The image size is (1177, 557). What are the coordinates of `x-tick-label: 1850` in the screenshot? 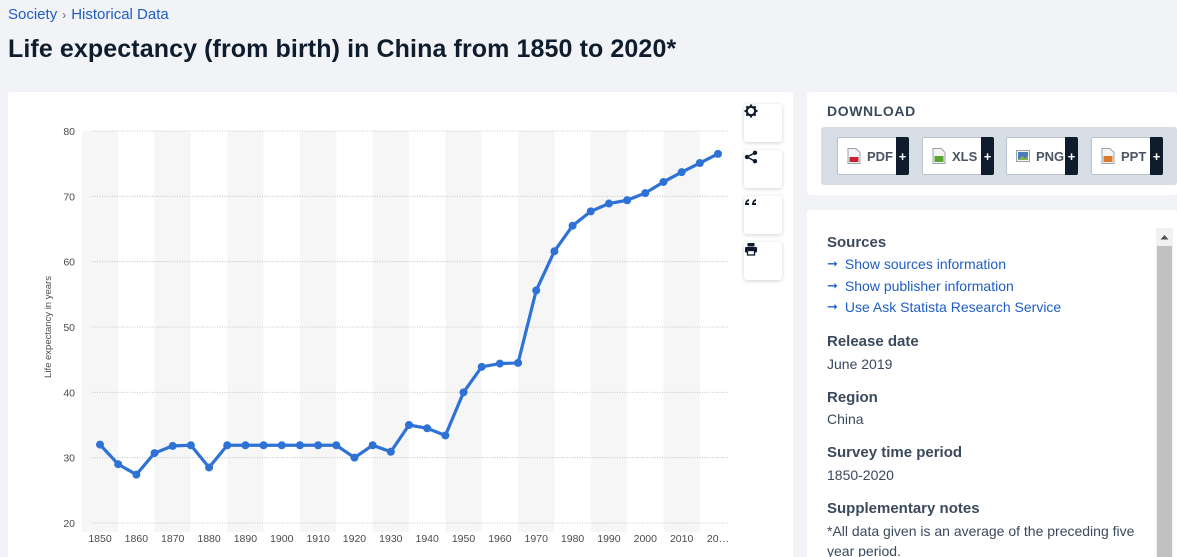 It's located at (100, 539).